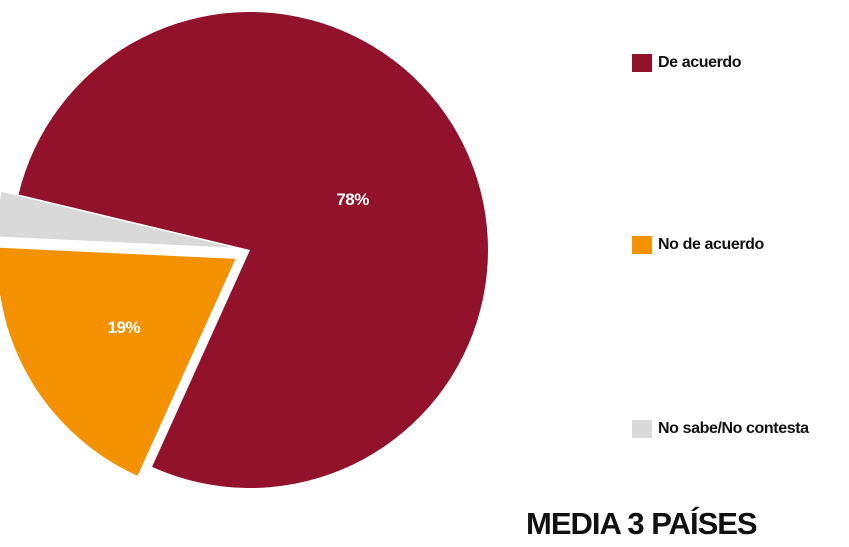 The height and width of the screenshot is (547, 849). What do you see at coordinates (117, 220) in the screenshot?
I see `pie-slice-no-sabe-no-contesta` at bounding box center [117, 220].